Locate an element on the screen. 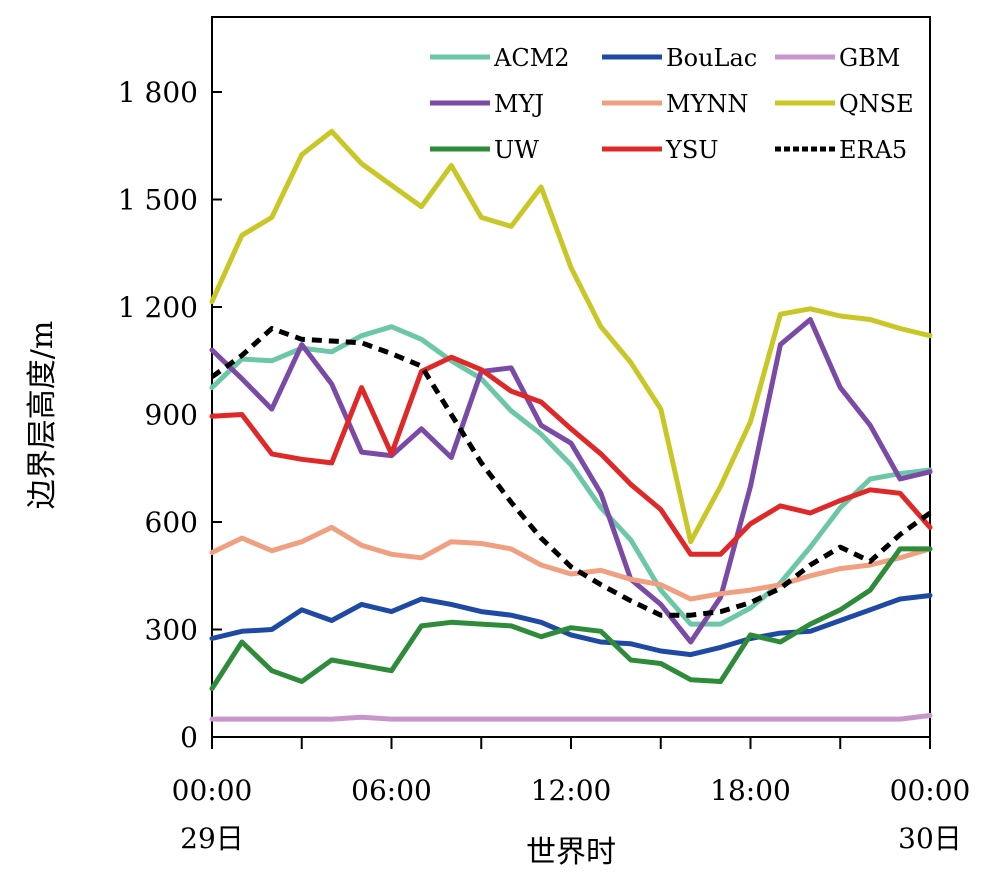  y-axis: 0 300 600 900 1 200 1 500 1 800 is located at coordinates (170, 415).